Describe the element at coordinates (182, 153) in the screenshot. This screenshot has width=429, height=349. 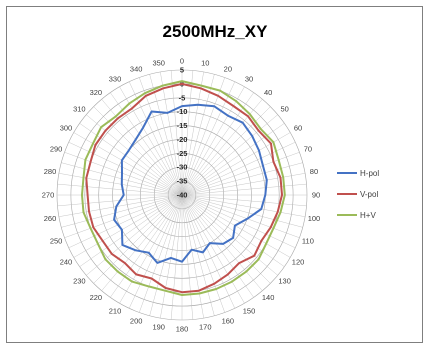
I see `radial-tick-label: -25` at that location.